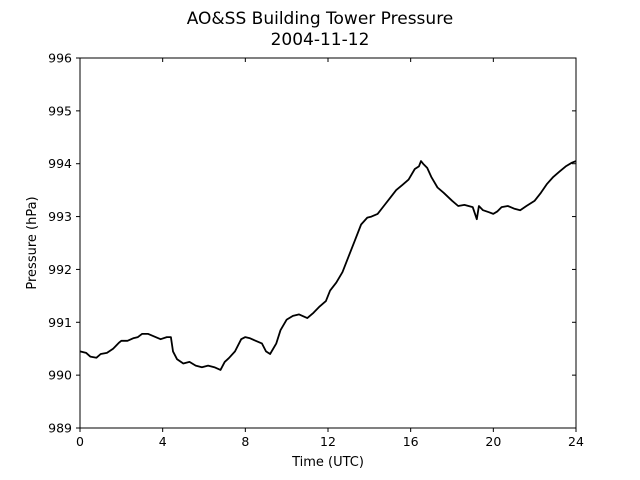 Image resolution: width=640 pixels, height=480 pixels. I want to click on y-tick-label: 993, so click(60, 216).